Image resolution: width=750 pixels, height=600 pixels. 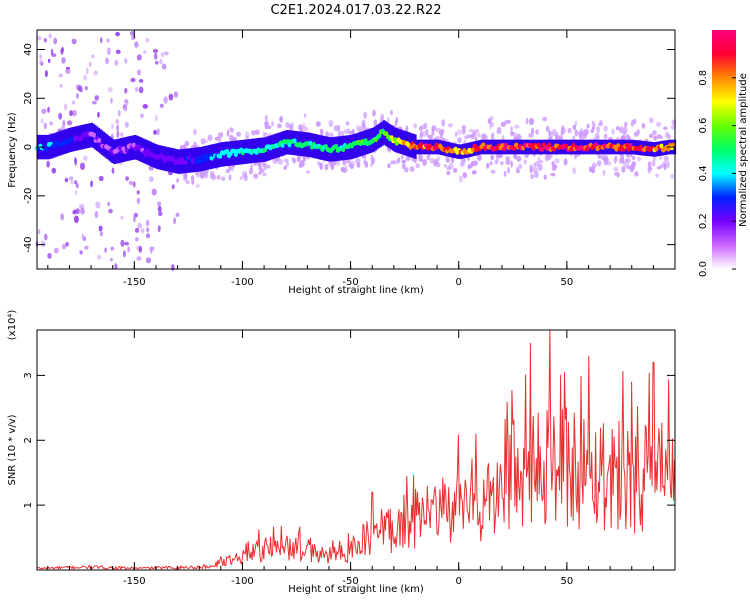 I want to click on colorbar-tick-label: 0.2, so click(x=703, y=221).